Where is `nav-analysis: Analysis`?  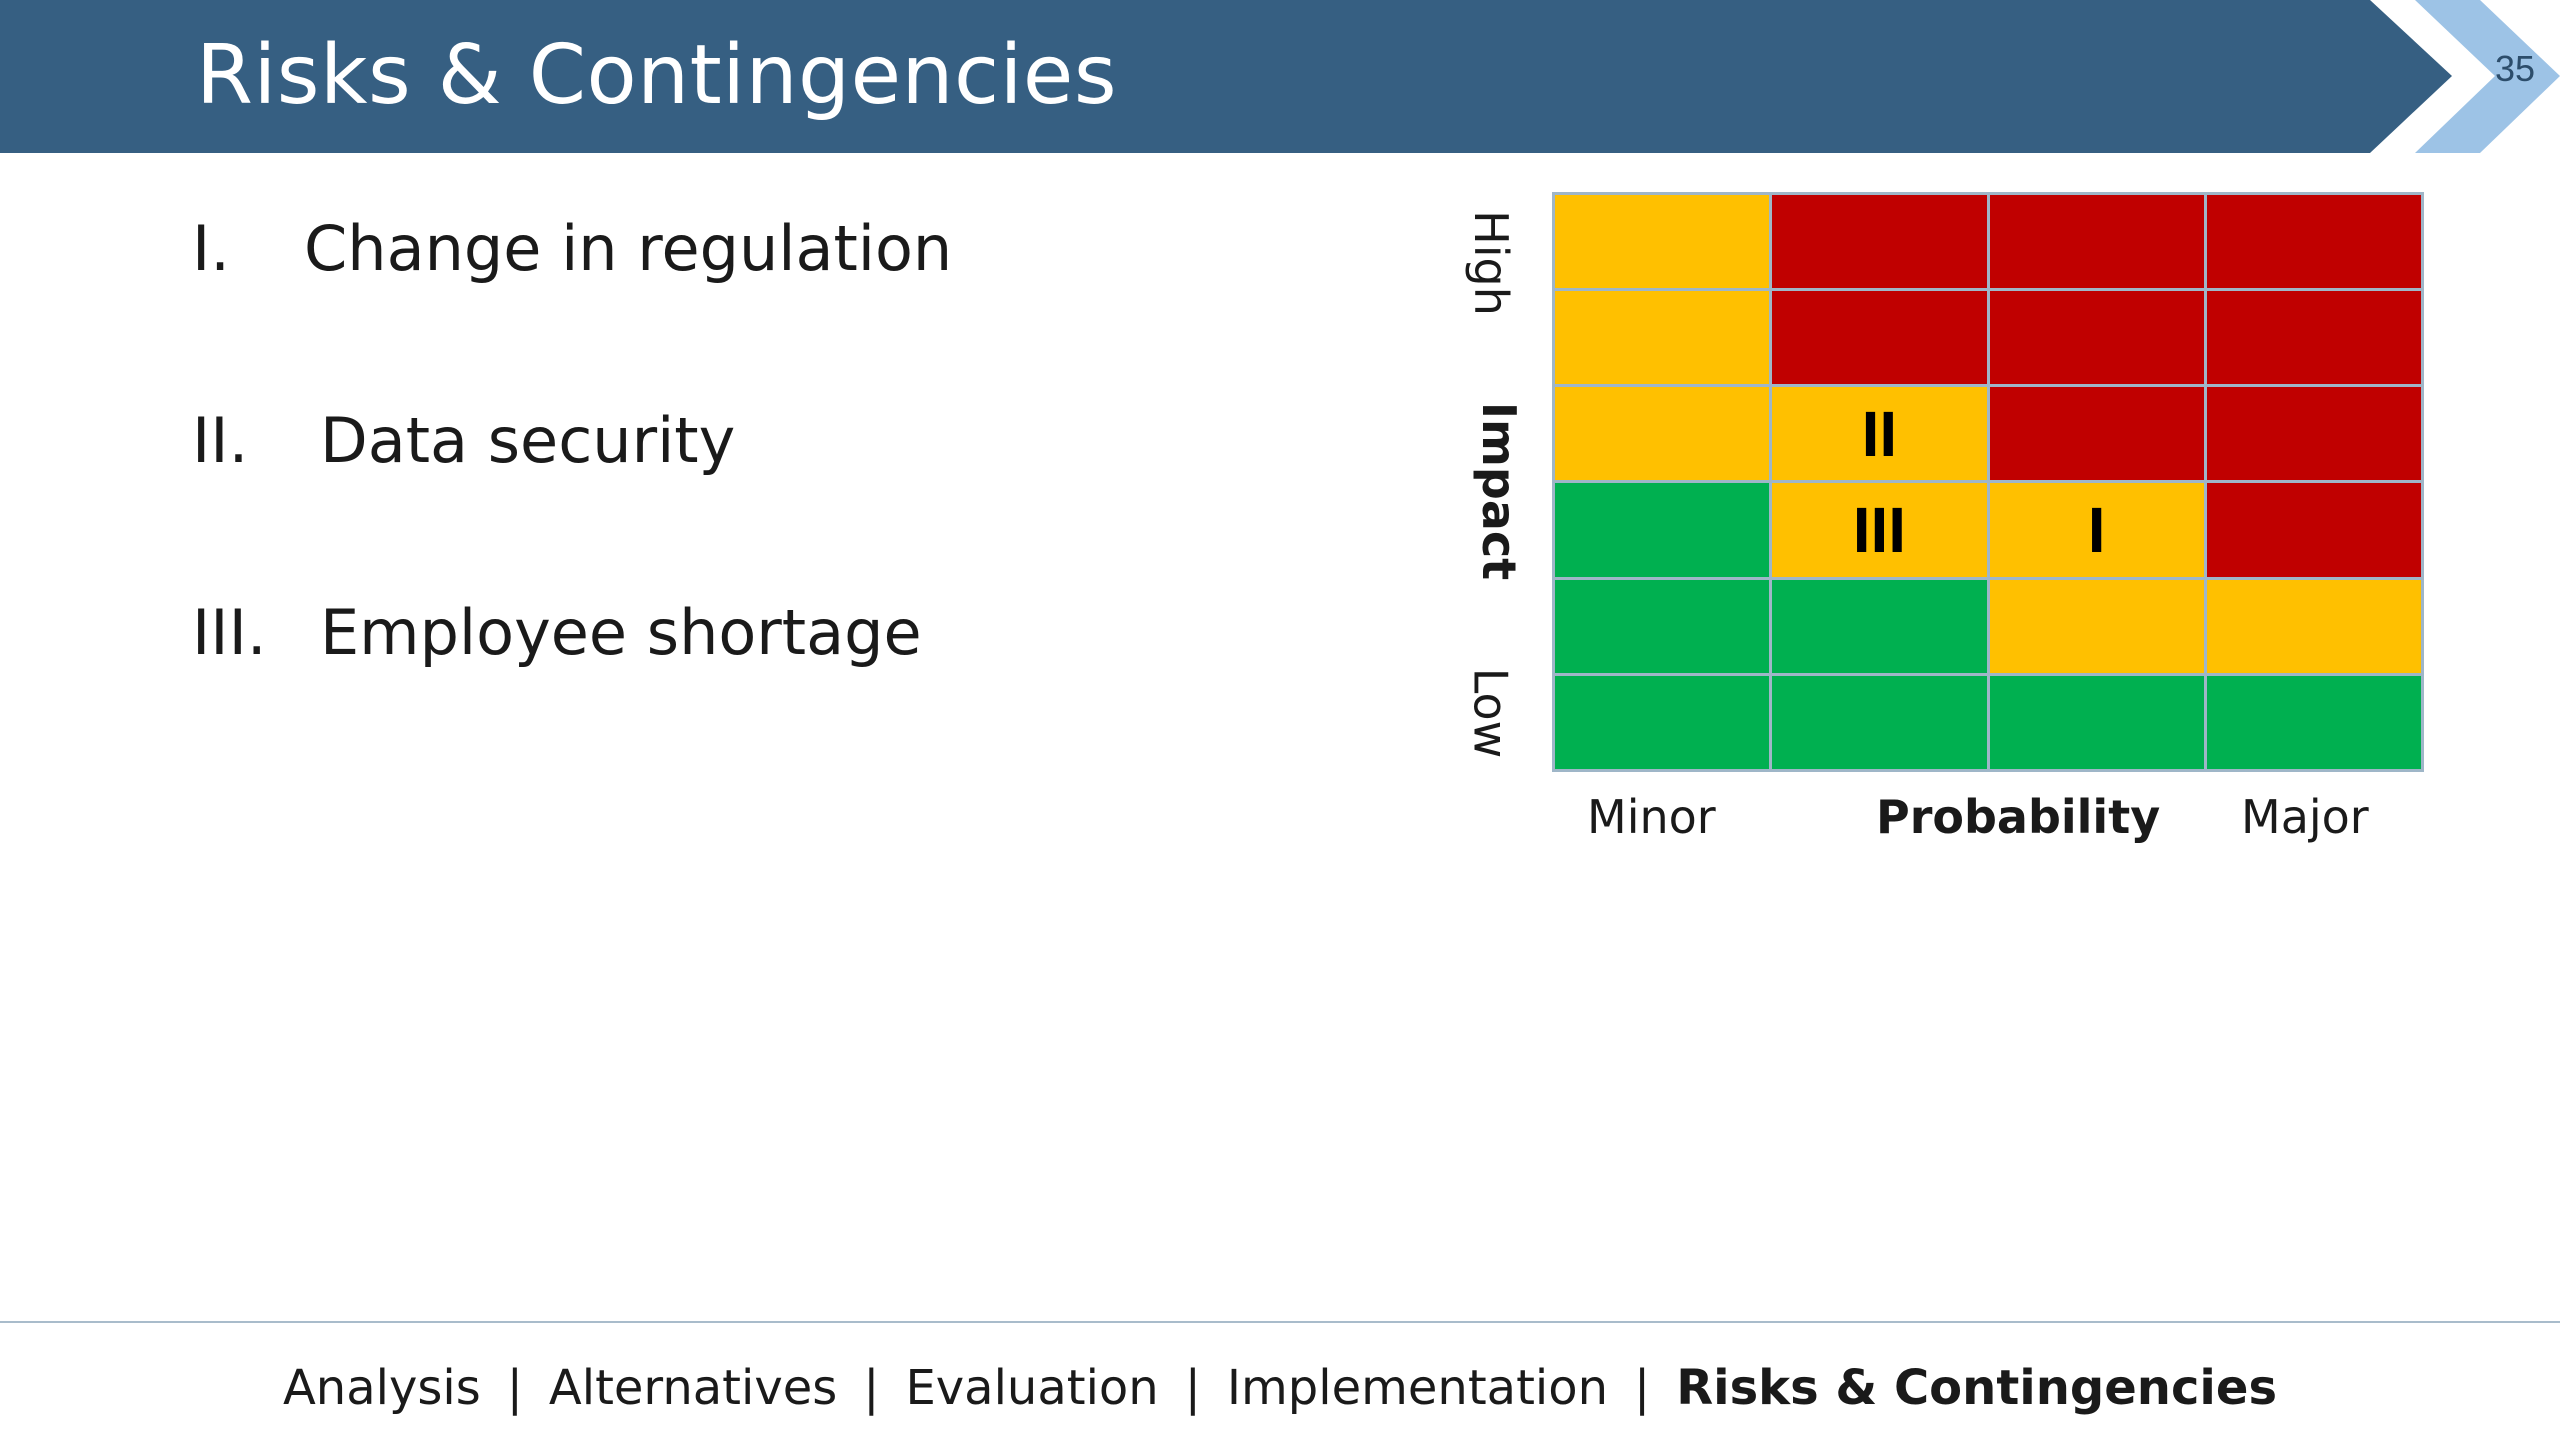 nav-analysis: Analysis is located at coordinates (381, 1388).